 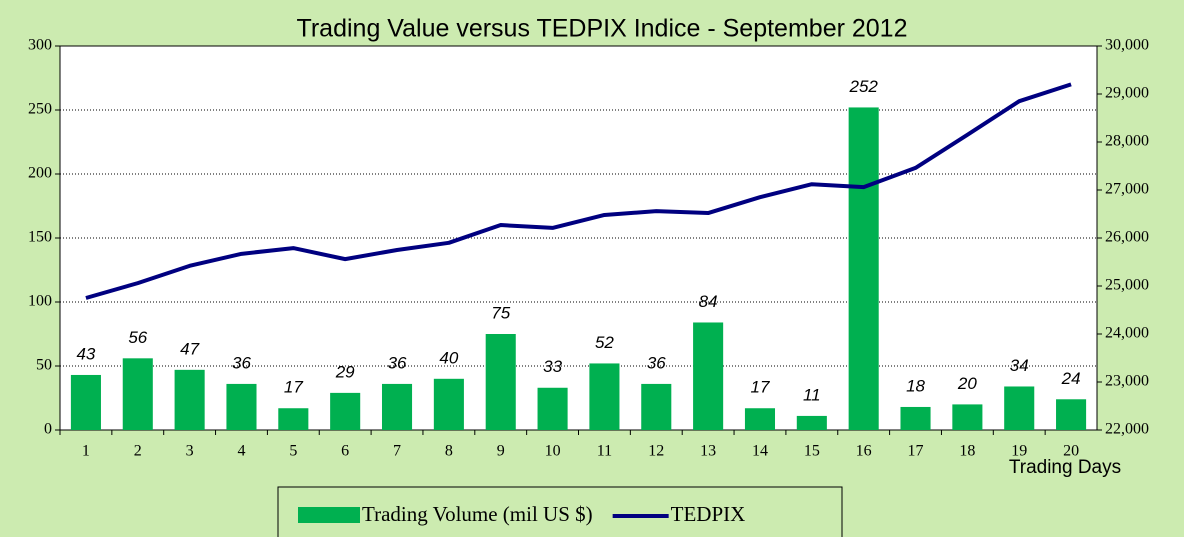 I want to click on y-tick-label: 150, so click(x=40, y=237).